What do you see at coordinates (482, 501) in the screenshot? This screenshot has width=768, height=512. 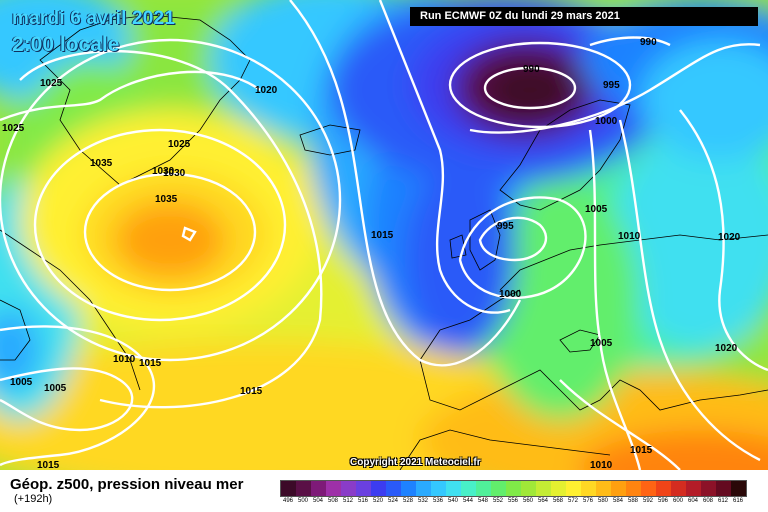 I see `color-scale-label: 548` at bounding box center [482, 501].